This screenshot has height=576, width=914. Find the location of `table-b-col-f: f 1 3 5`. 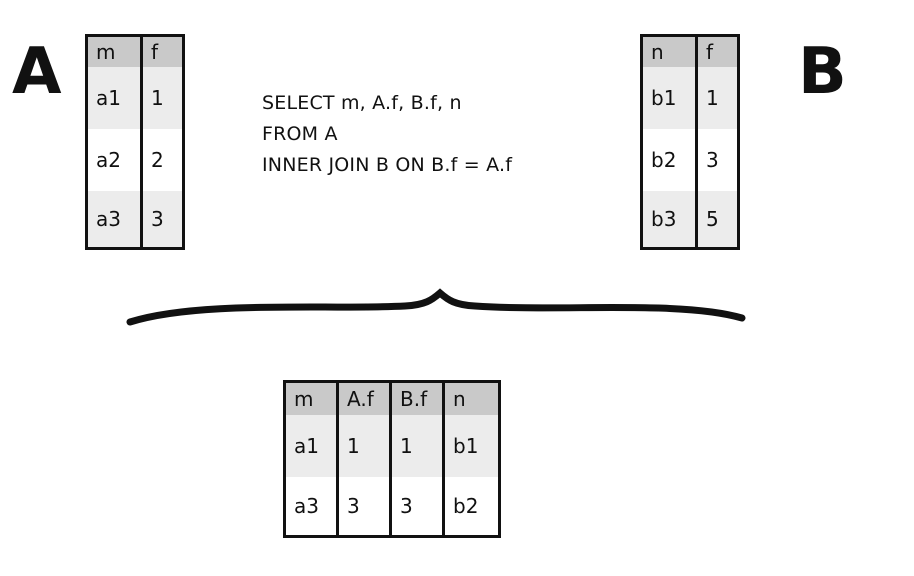

table-b-col-f: f 1 3 5 is located at coordinates (717, 142).